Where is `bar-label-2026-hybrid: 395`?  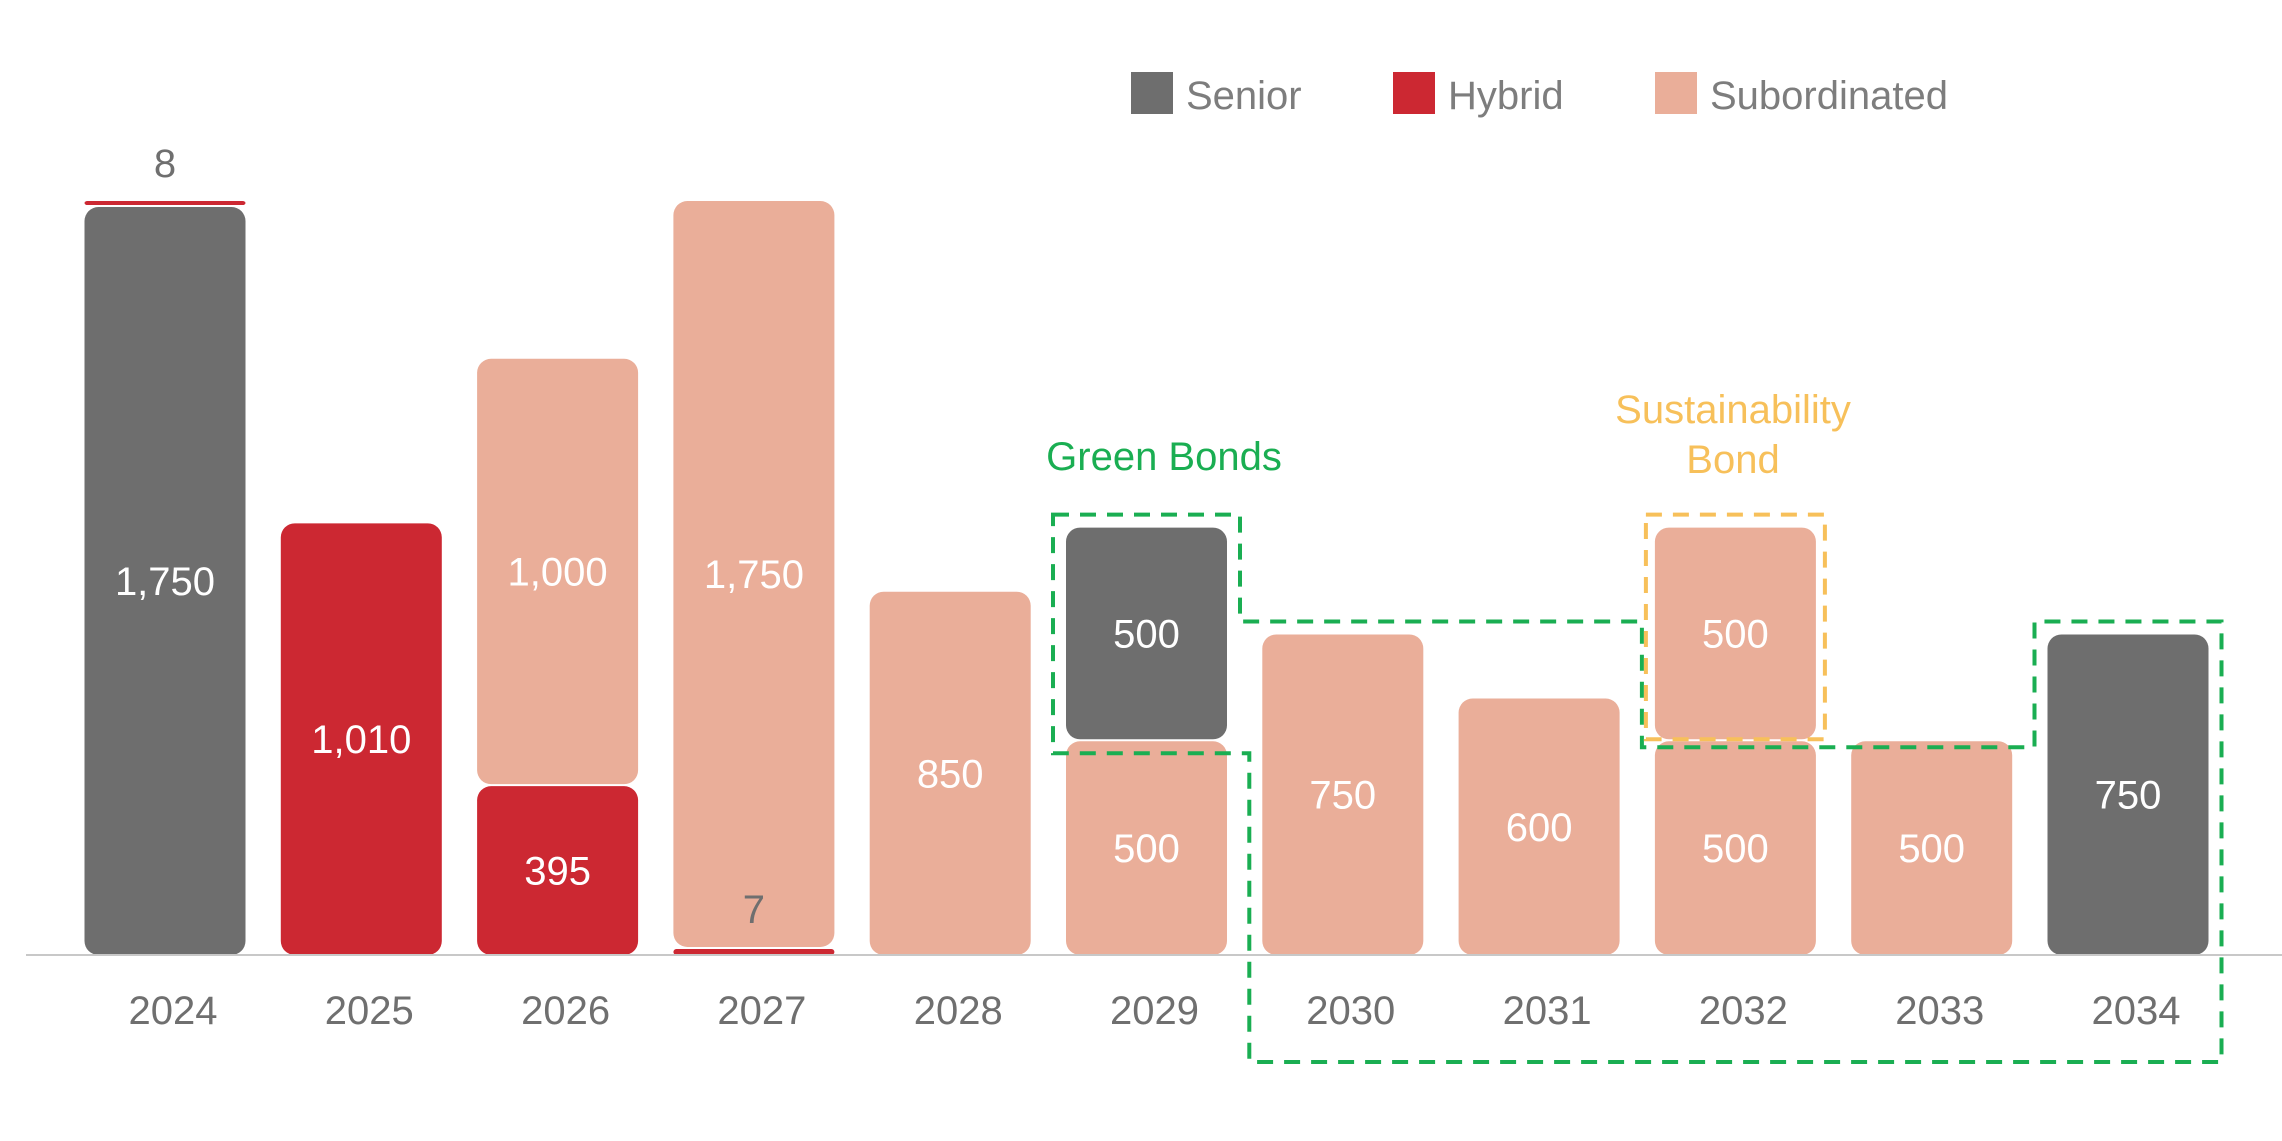 bar-label-2026-hybrid: 395 is located at coordinates (557, 872).